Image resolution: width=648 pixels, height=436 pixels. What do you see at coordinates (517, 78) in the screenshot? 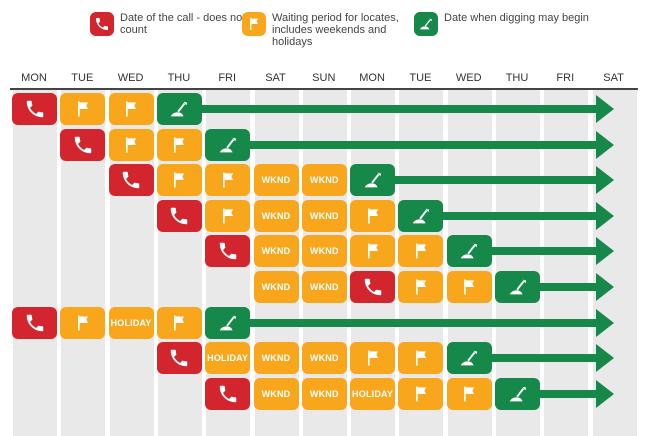
I see `day-label: THU` at bounding box center [517, 78].